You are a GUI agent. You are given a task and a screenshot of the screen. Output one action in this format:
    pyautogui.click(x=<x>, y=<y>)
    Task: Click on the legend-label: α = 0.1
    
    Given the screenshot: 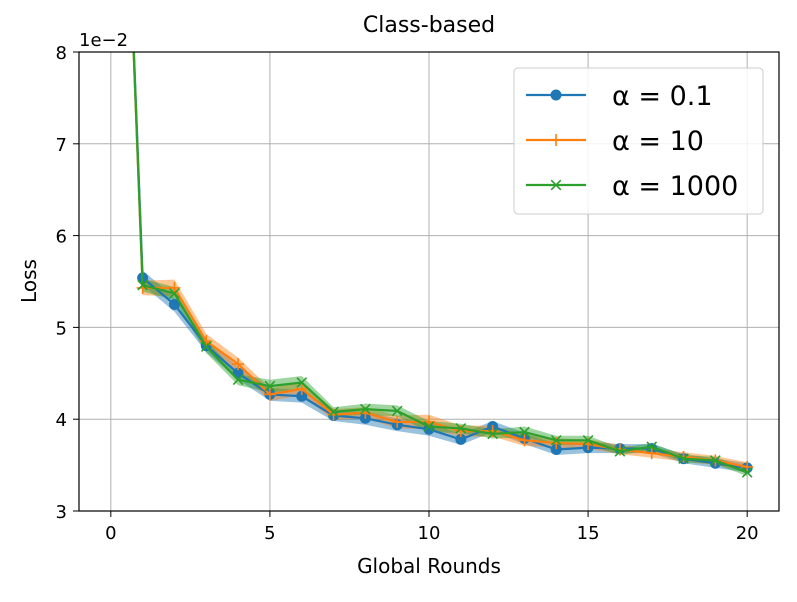 What is the action you would take?
    pyautogui.click(x=662, y=96)
    